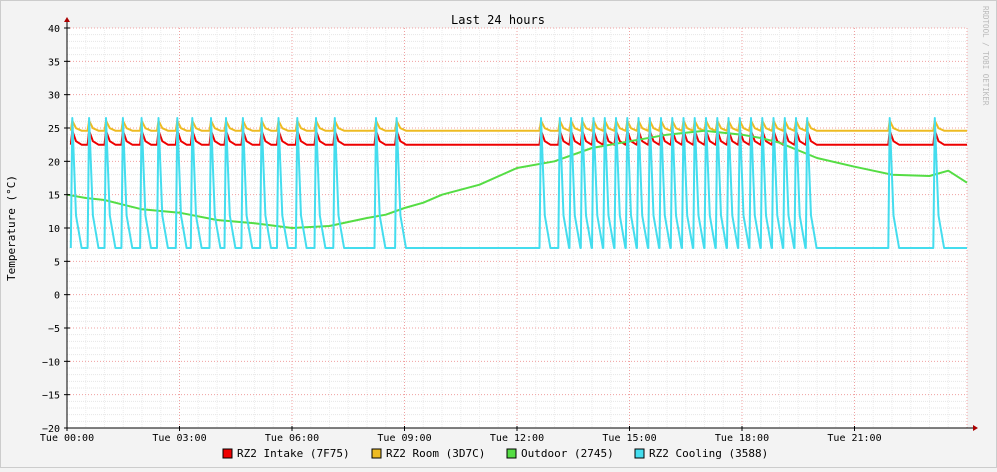 The height and width of the screenshot is (472, 997). I want to click on x-tick-label: Tue 09:00, so click(404, 438).